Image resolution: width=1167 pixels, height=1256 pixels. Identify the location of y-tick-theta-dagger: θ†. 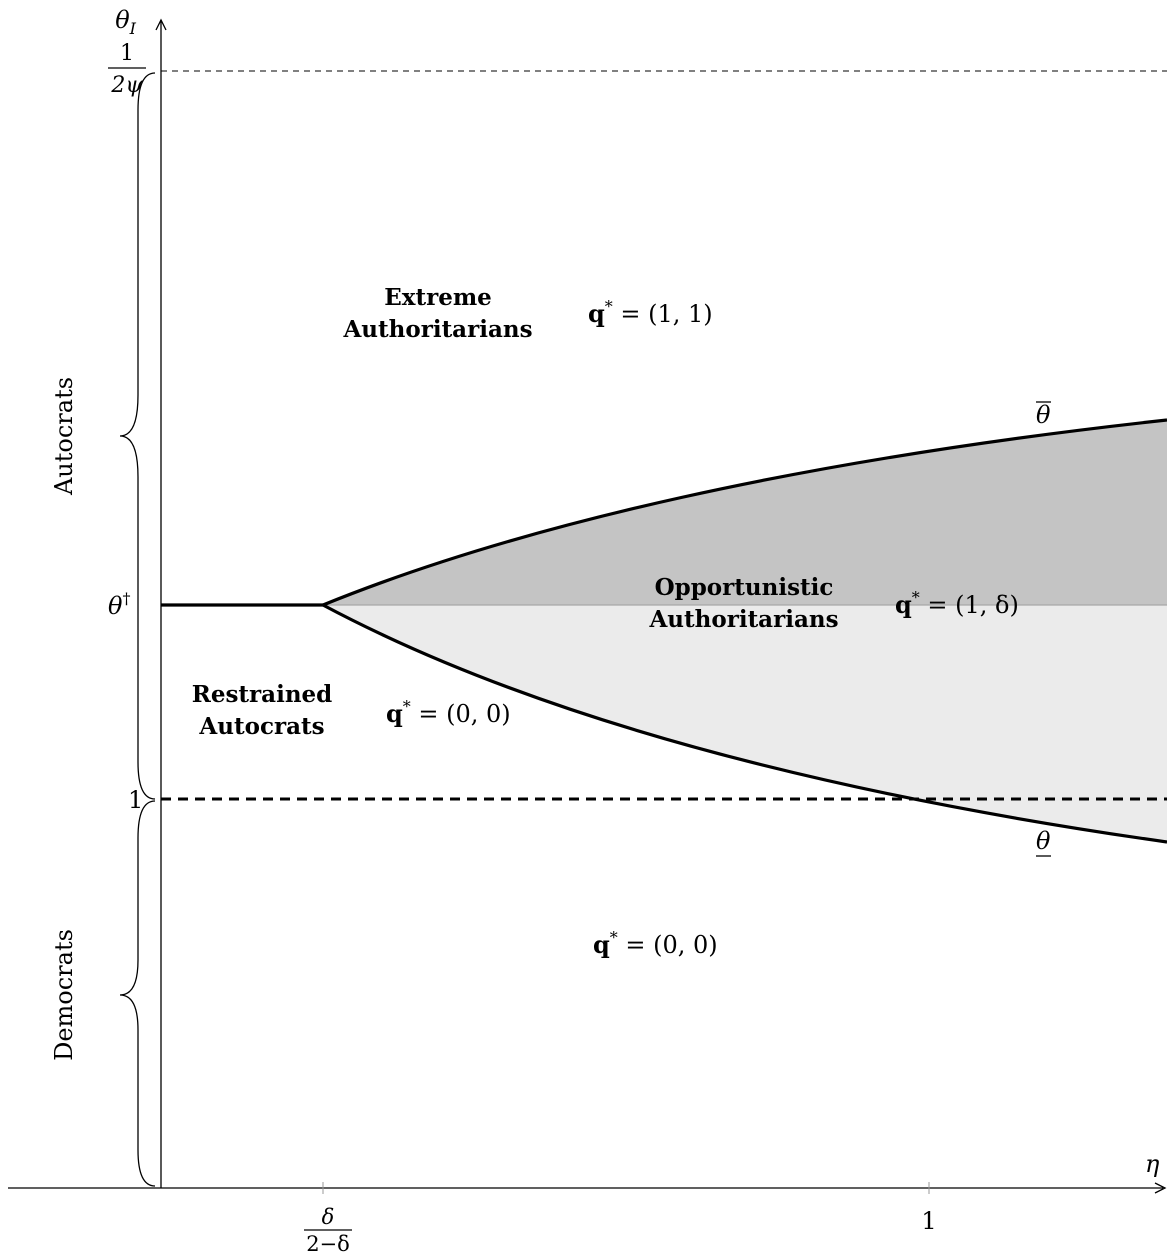
(119, 604).